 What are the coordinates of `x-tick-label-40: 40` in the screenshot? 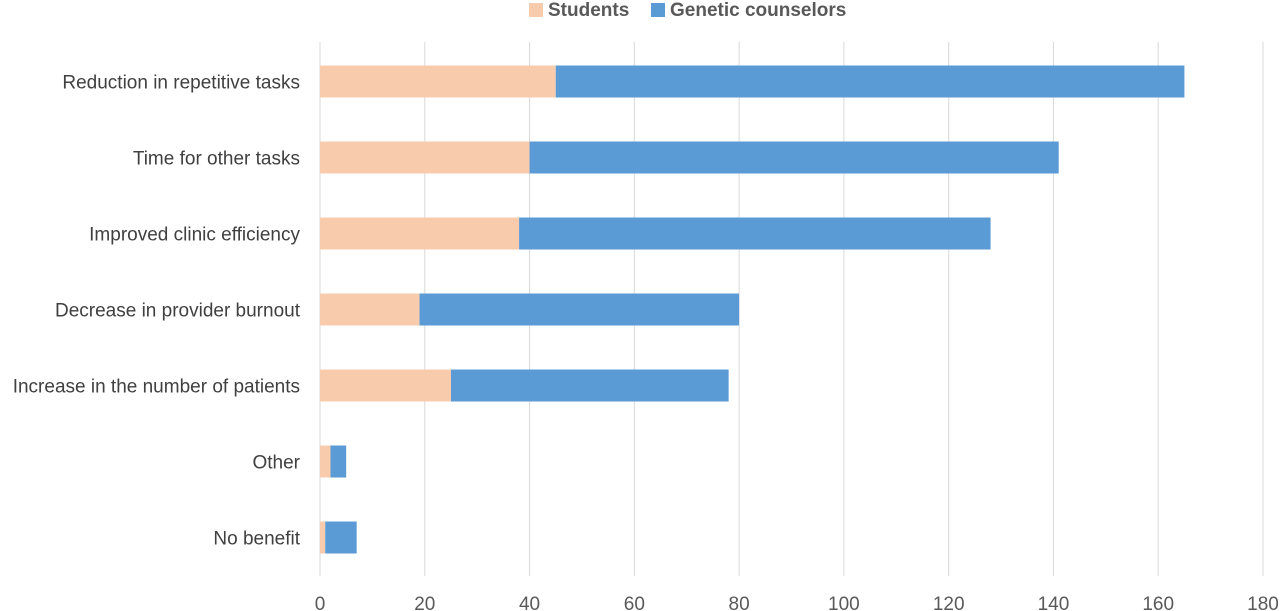 It's located at (529, 602).